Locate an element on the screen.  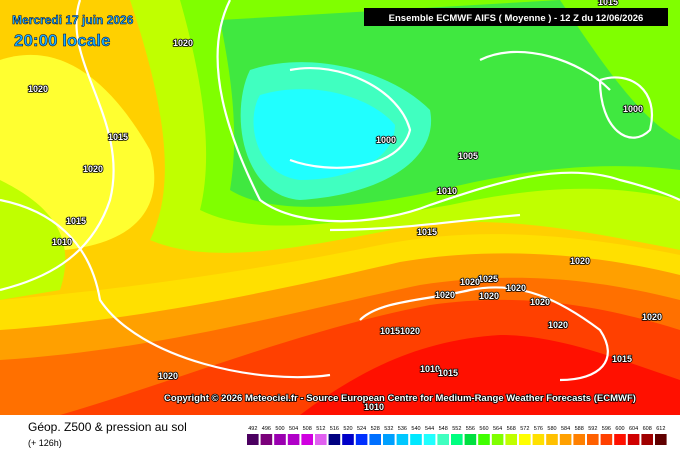
isobar-label: 1025 is located at coordinates (488, 279).